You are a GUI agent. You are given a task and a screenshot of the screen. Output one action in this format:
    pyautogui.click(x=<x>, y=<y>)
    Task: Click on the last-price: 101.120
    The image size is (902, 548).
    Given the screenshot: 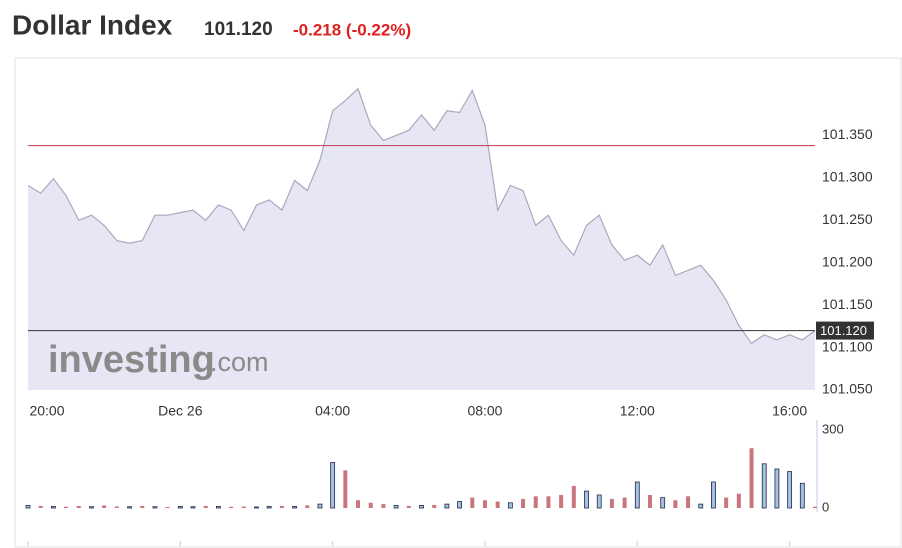 What is the action you would take?
    pyautogui.click(x=238, y=29)
    